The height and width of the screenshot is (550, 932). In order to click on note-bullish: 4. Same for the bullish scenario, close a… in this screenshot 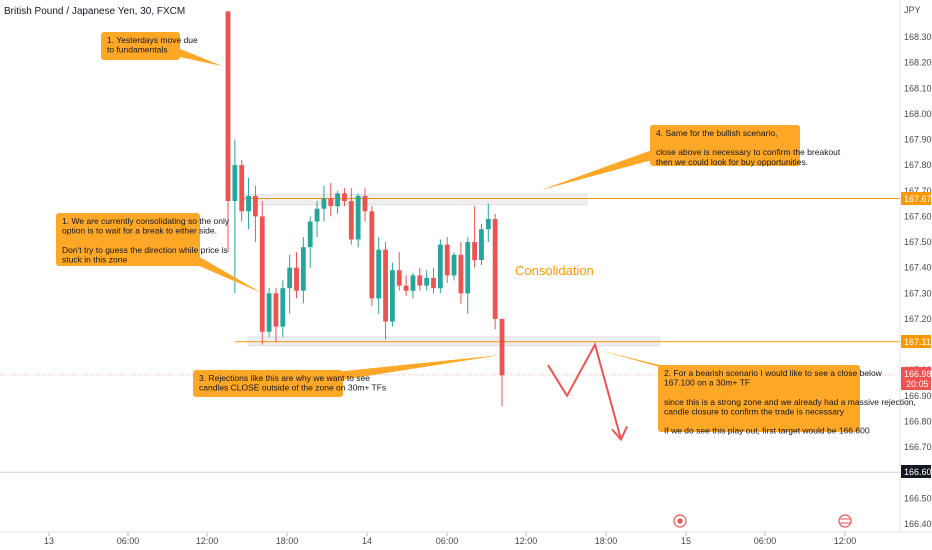, I will do `click(691, 157)`.